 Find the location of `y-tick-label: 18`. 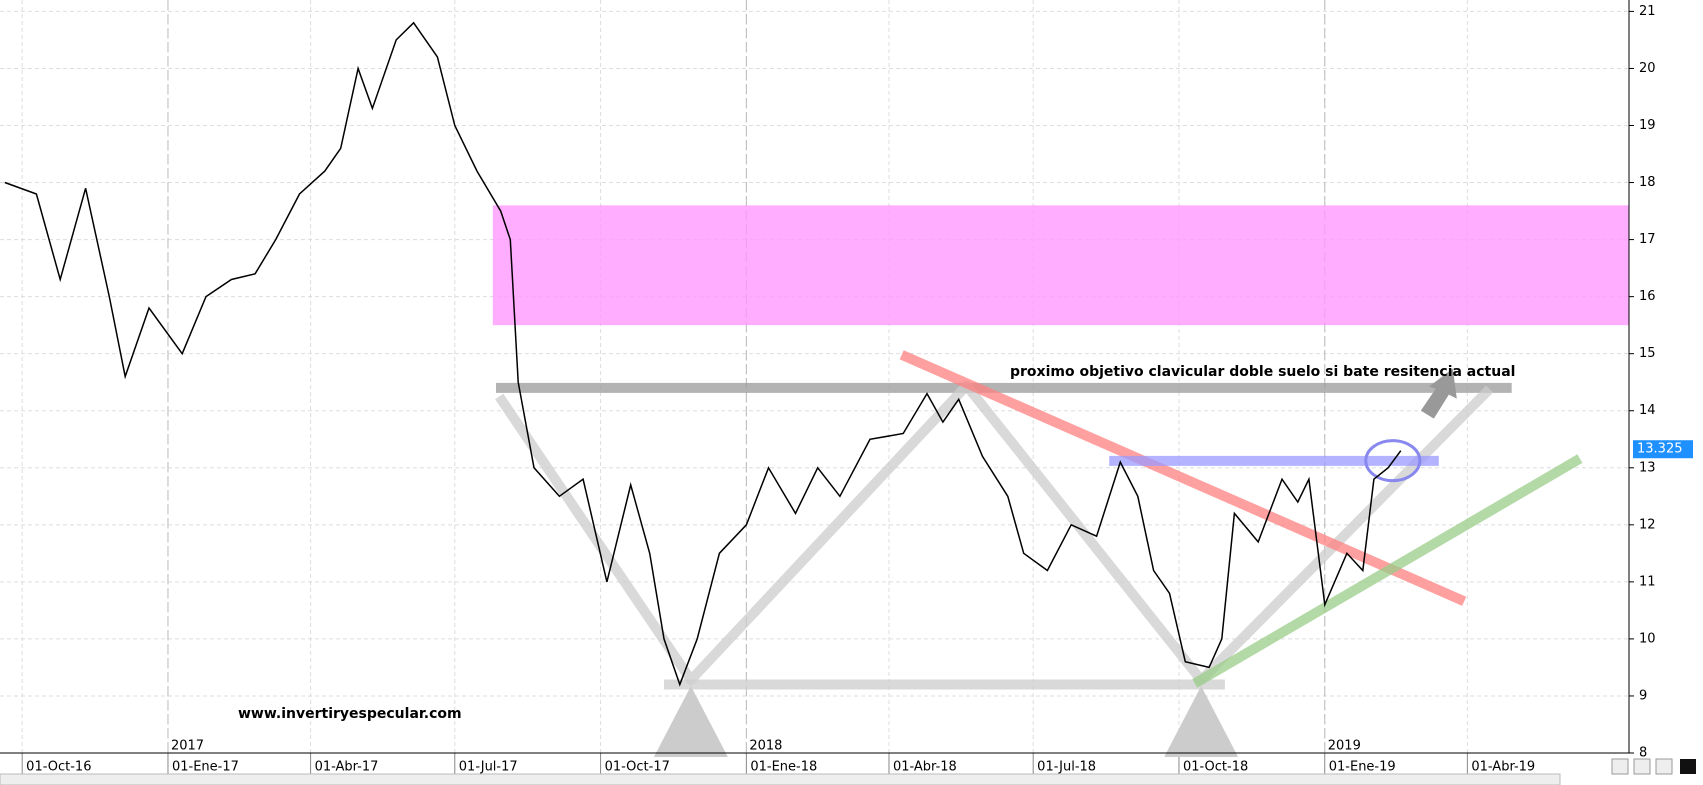

y-tick-label: 18 is located at coordinates (1647, 182).